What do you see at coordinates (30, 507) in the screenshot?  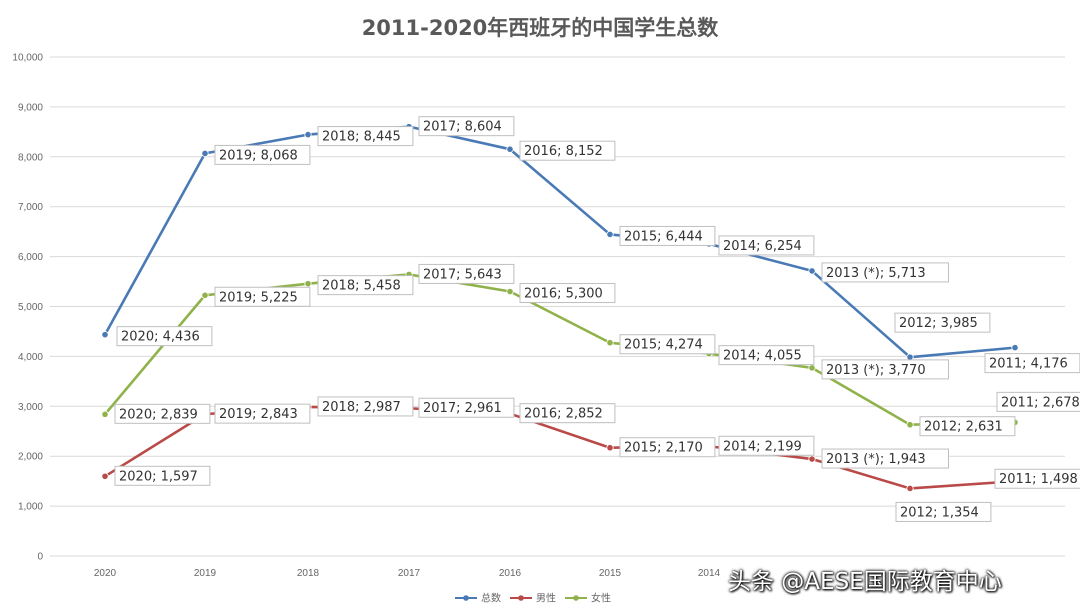 I see `y-tick-label: 1,000` at bounding box center [30, 507].